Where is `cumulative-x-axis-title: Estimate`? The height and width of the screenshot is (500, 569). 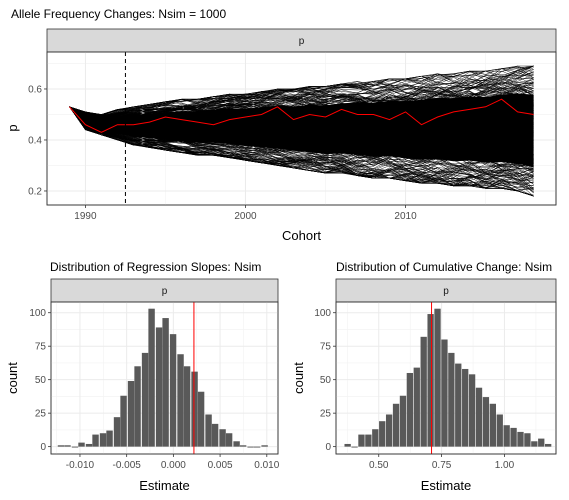 cumulative-x-axis-title: Estimate is located at coordinates (446, 485).